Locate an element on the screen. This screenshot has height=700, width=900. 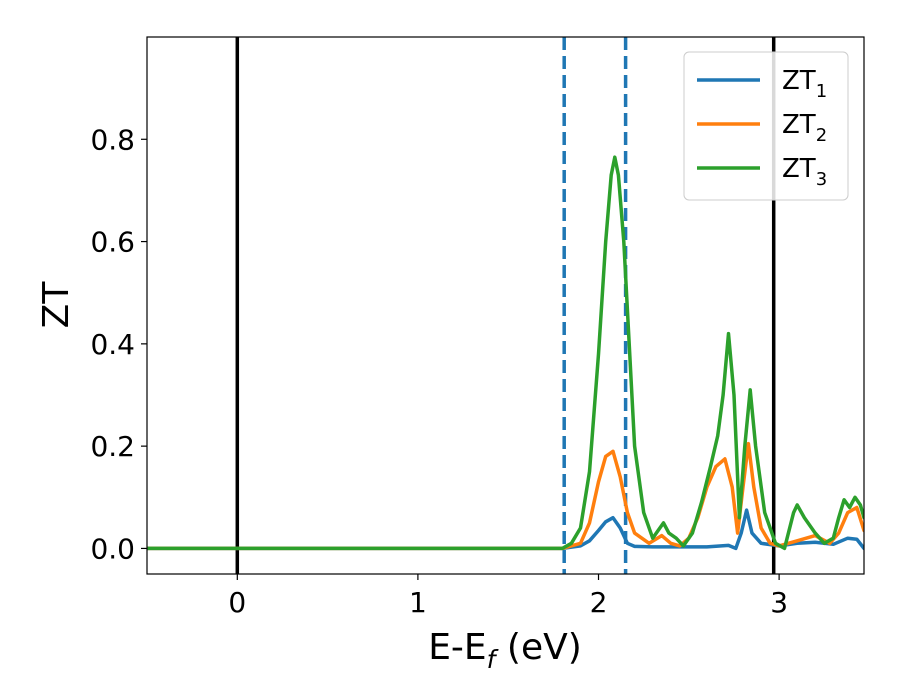
legend-box is located at coordinates (766, 126).